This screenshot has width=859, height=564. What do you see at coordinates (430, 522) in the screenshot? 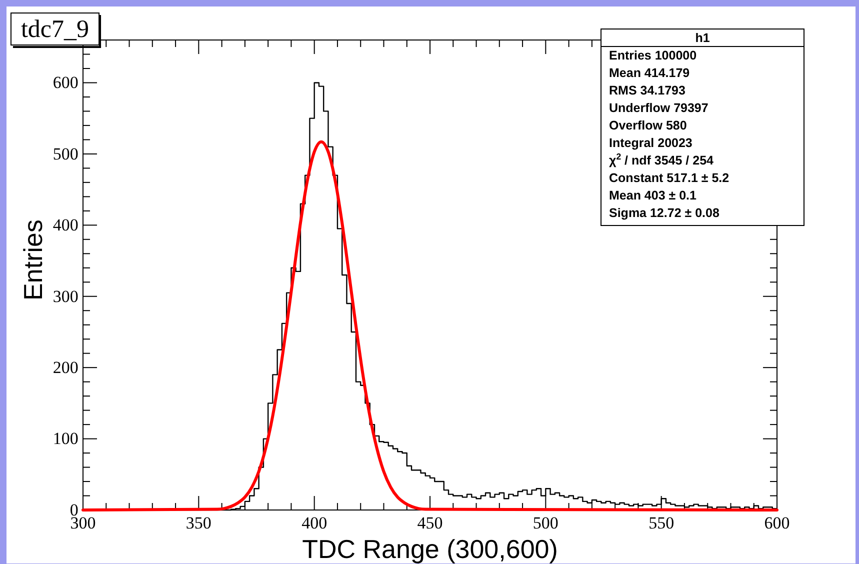
I see `x-tick-label: 450` at bounding box center [430, 522].